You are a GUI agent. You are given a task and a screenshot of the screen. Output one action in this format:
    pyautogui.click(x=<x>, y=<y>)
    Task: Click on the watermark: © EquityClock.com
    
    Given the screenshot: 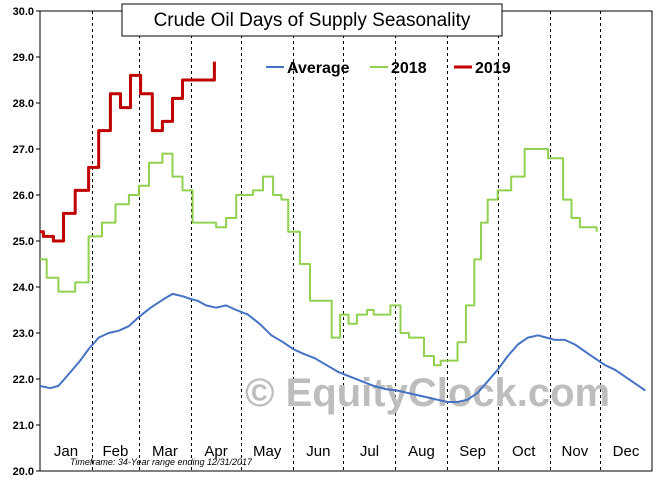 What is the action you would take?
    pyautogui.click(x=427, y=393)
    